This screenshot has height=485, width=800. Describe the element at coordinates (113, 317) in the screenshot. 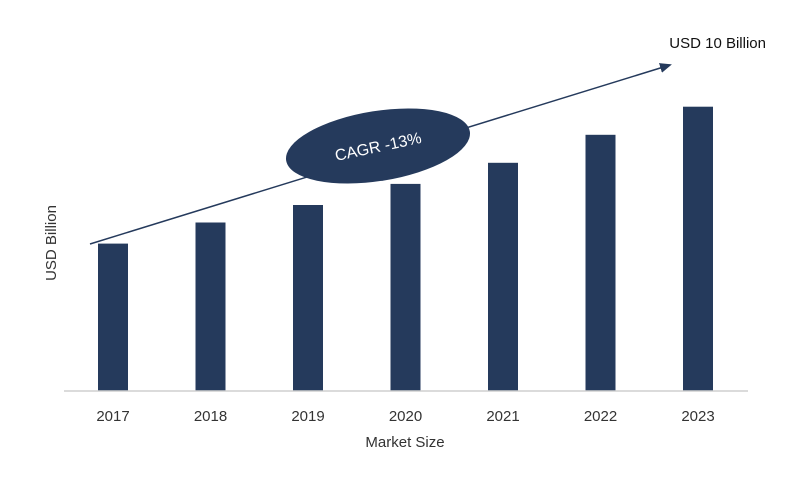

I see `bar-2017` at that location.